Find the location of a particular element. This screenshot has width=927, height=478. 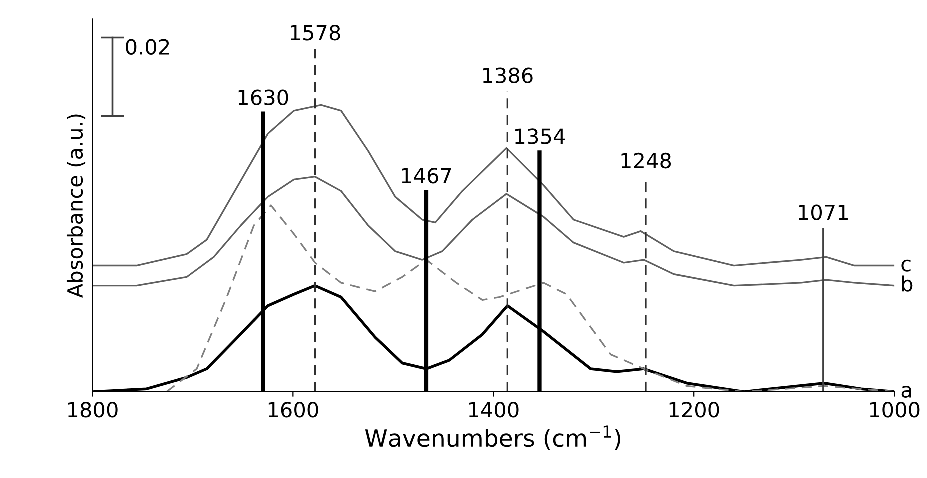

y-axis-title: Absorbance (a.u.) is located at coordinates (76, 206).